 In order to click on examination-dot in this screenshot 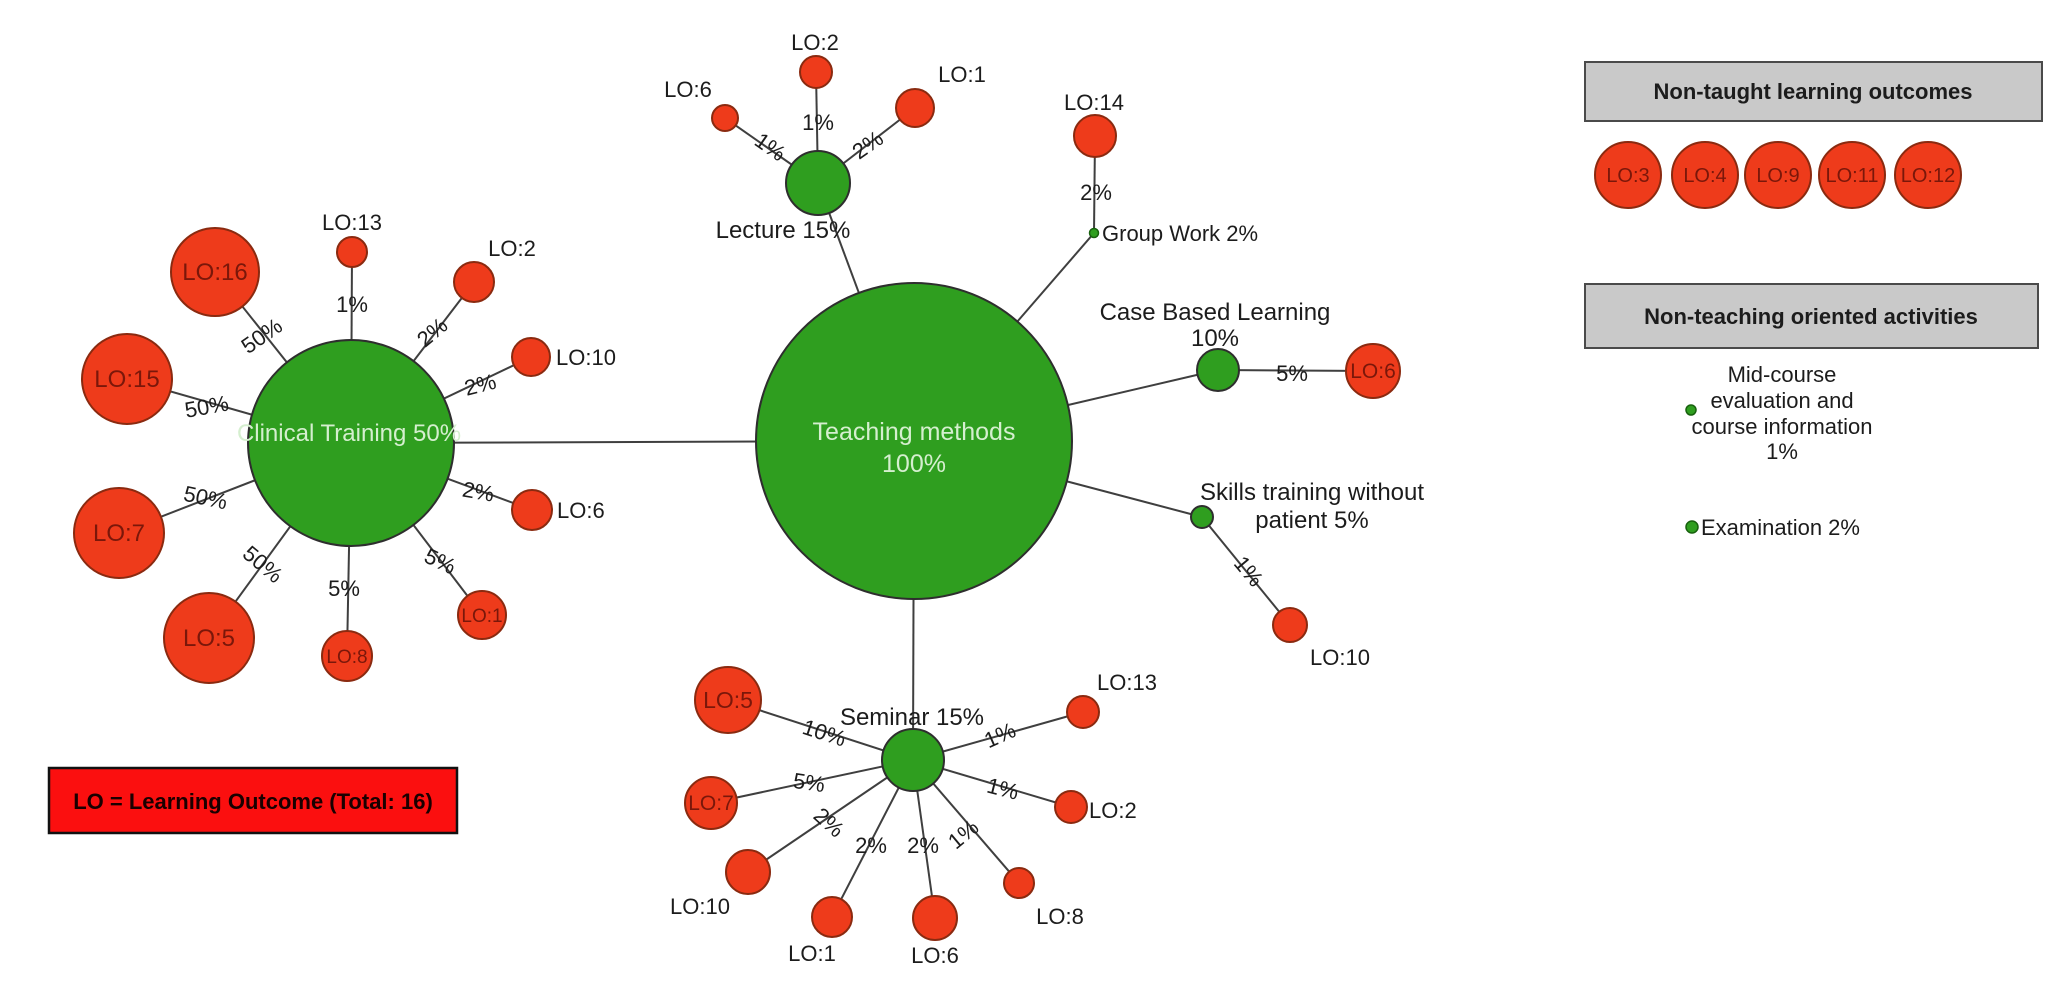, I will do `click(1692, 527)`.